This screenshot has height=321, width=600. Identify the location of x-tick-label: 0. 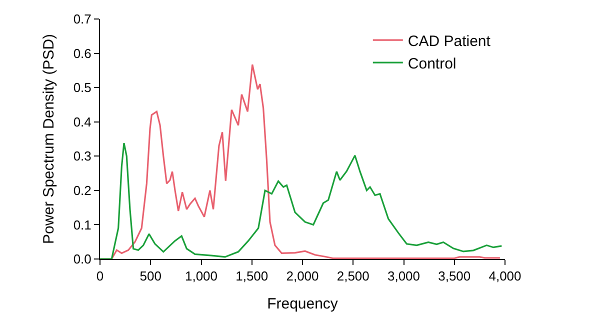
(100, 276).